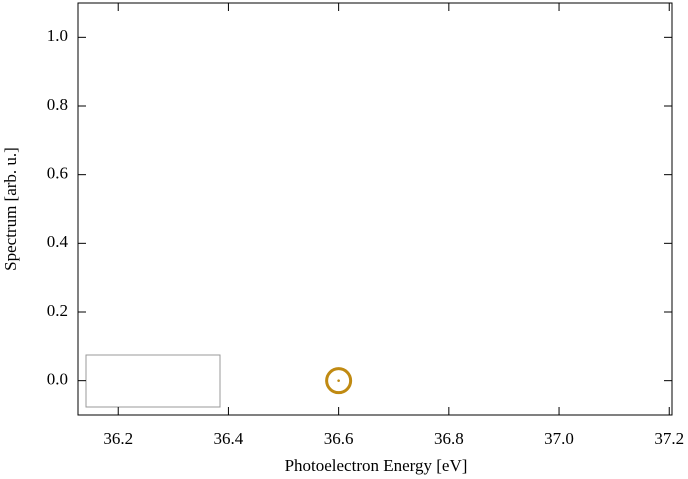 The height and width of the screenshot is (479, 688). I want to click on y-tick-label: 0.0, so click(57, 379).